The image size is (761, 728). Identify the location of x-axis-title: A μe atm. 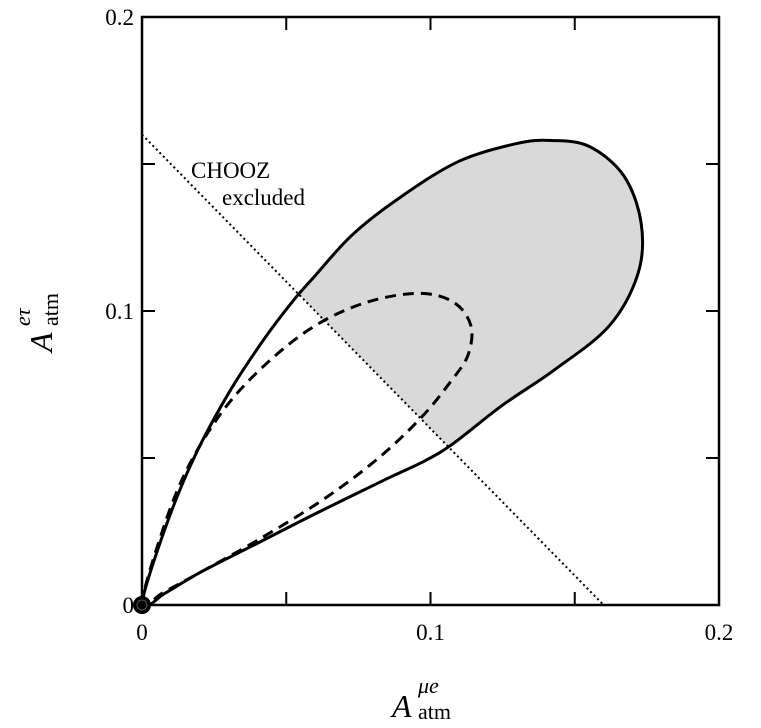
(420, 698).